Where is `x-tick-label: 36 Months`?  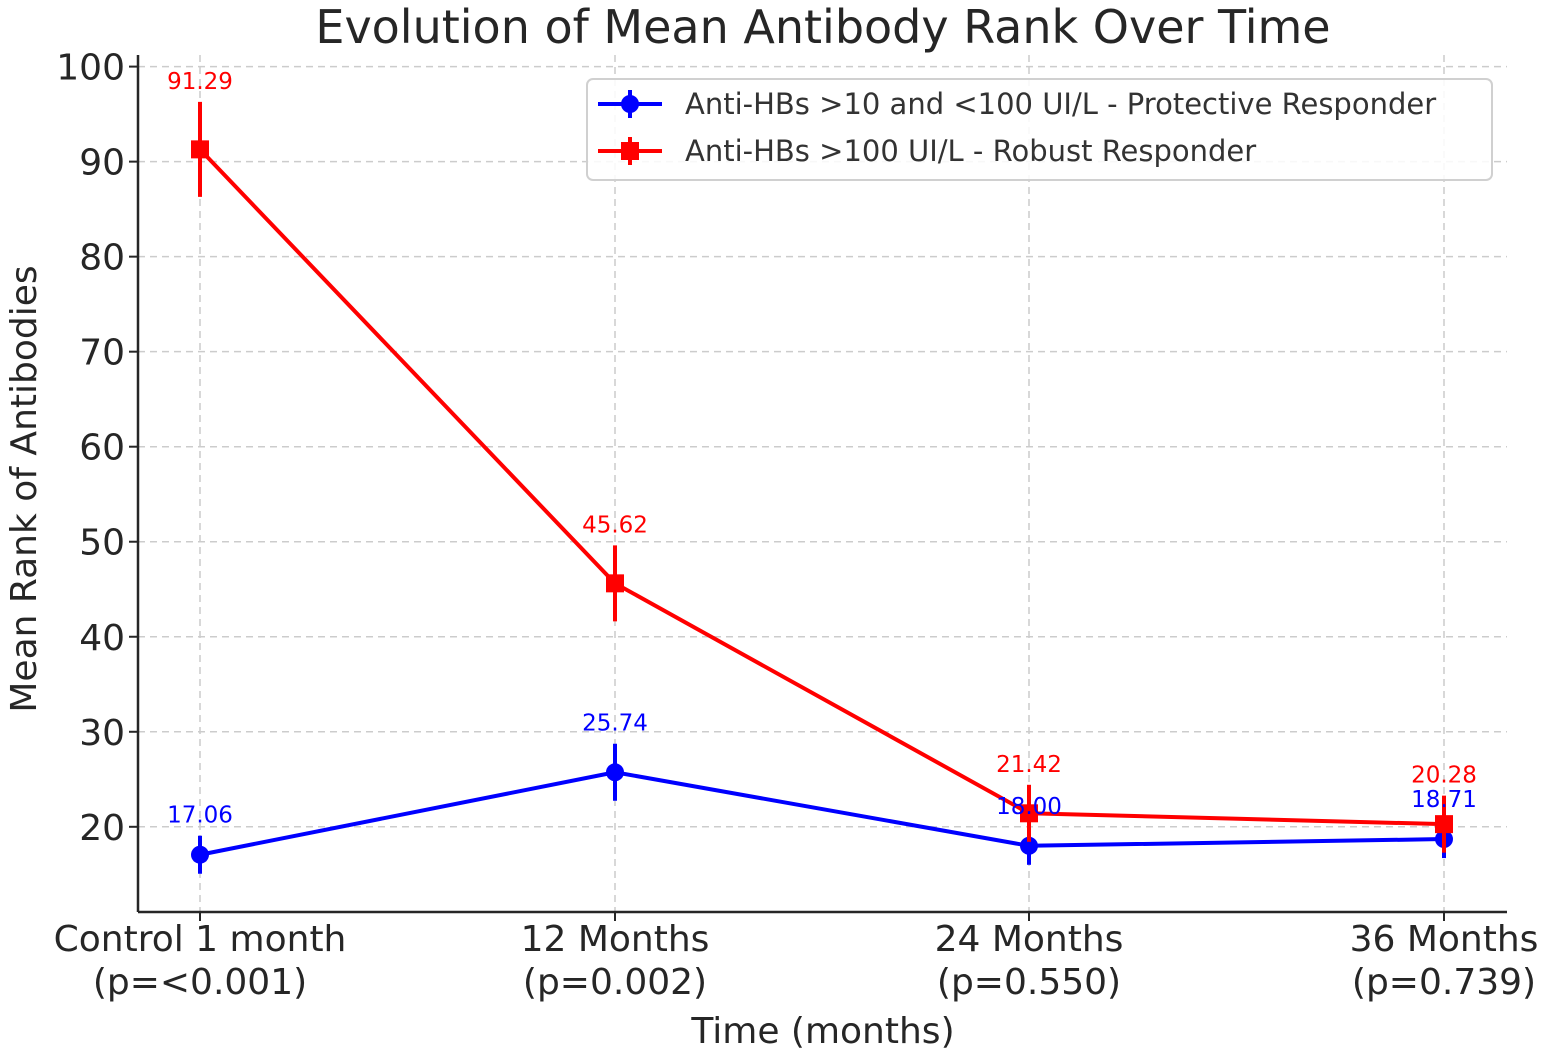 x-tick-label: 36 Months is located at coordinates (1444, 939).